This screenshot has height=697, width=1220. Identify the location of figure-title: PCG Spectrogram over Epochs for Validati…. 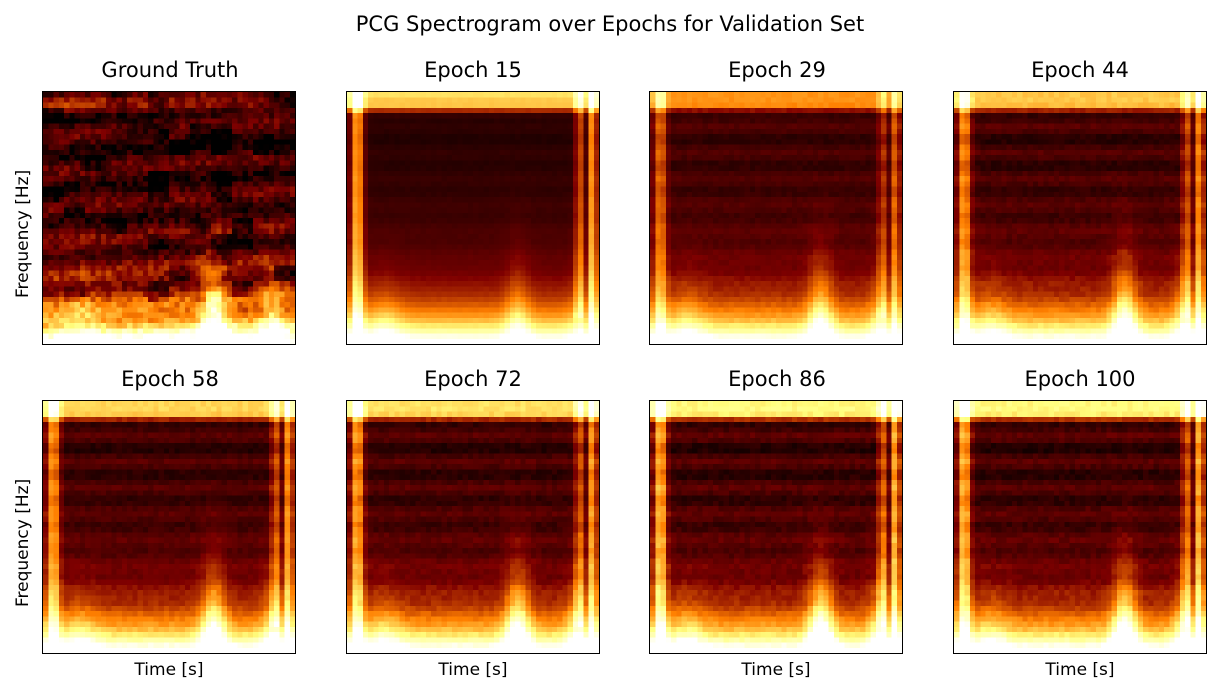
(610, 24).